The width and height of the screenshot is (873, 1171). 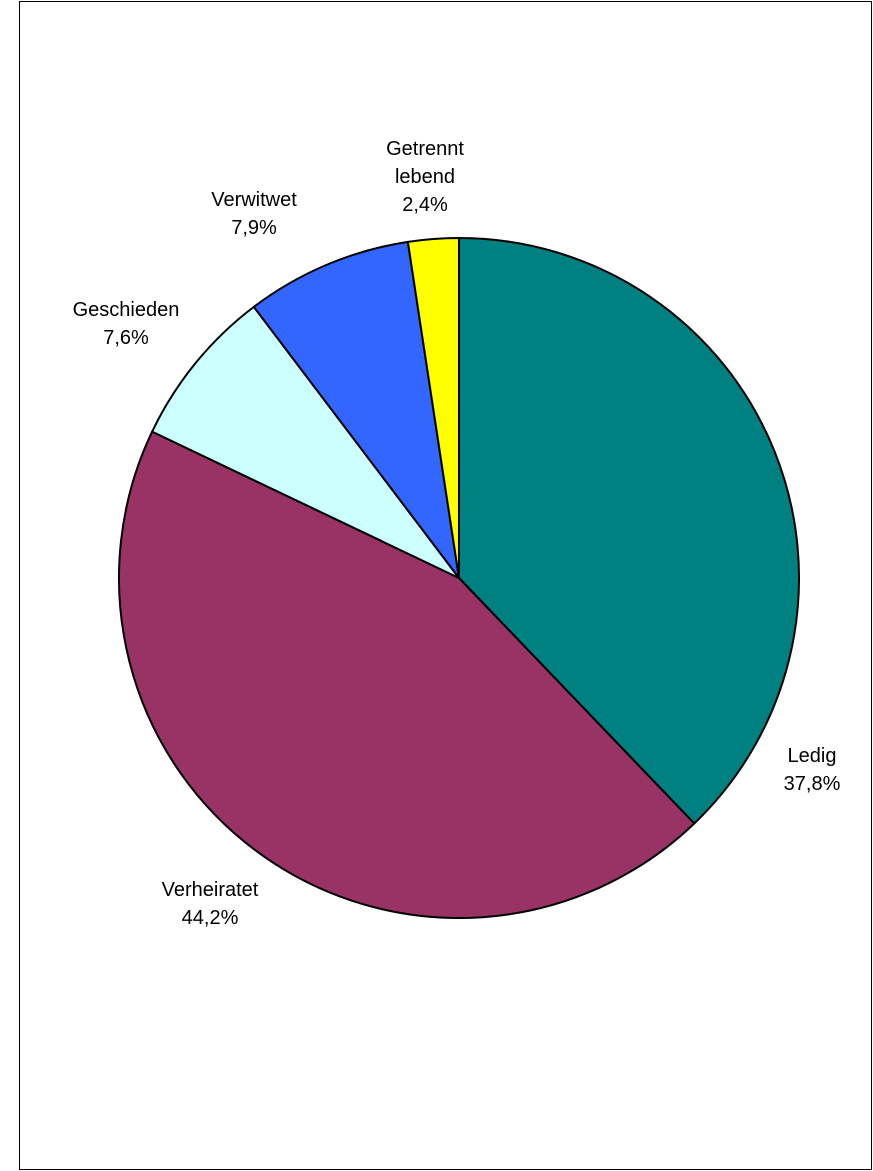 I want to click on pie-slice-geschieden, so click(x=305, y=442).